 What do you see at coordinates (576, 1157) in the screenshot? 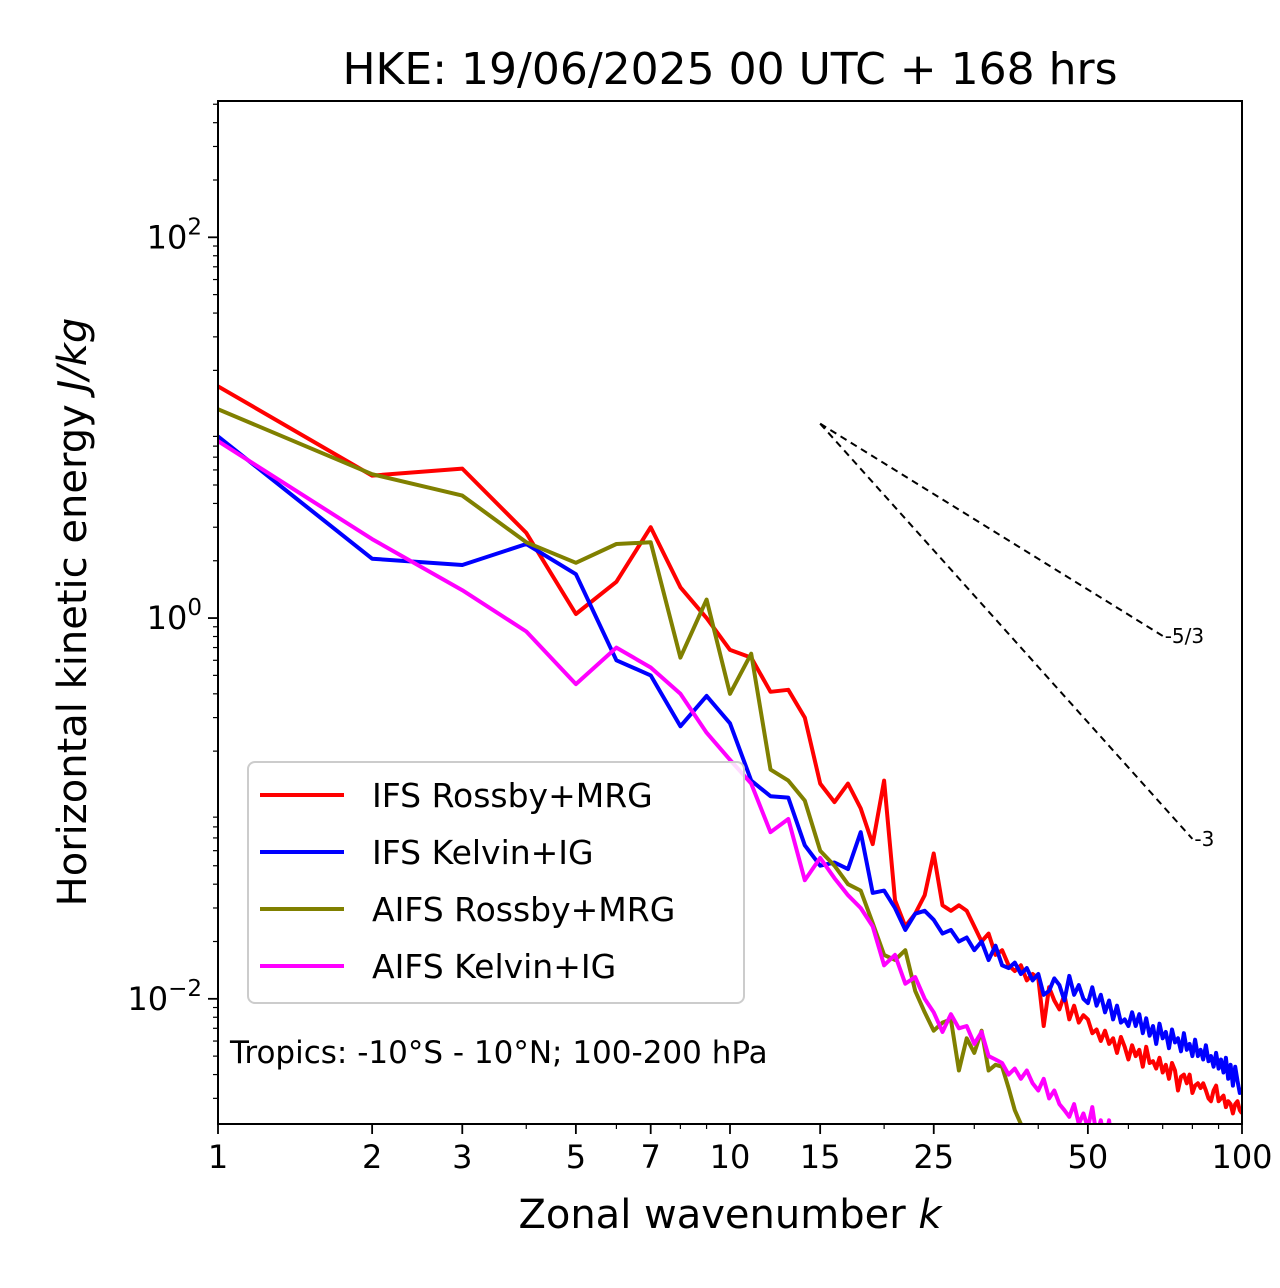
I see `x-tick-label: 5` at bounding box center [576, 1157].